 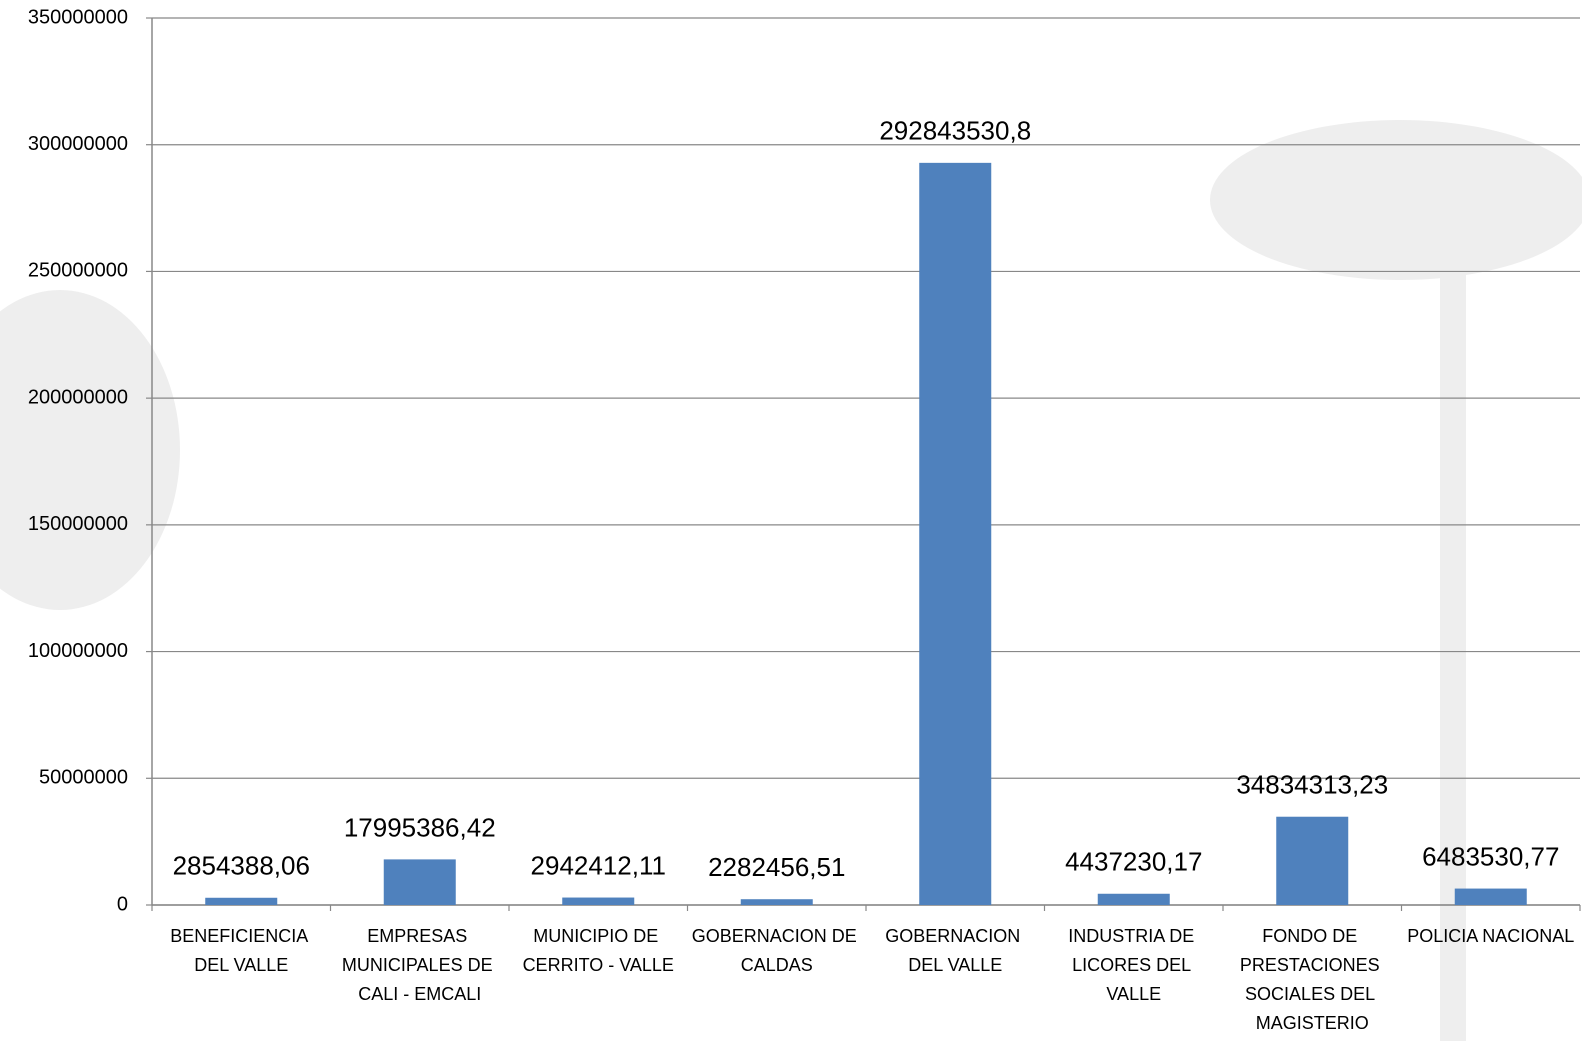 I want to click on y-tick-label: 50000000, so click(x=83, y=778).